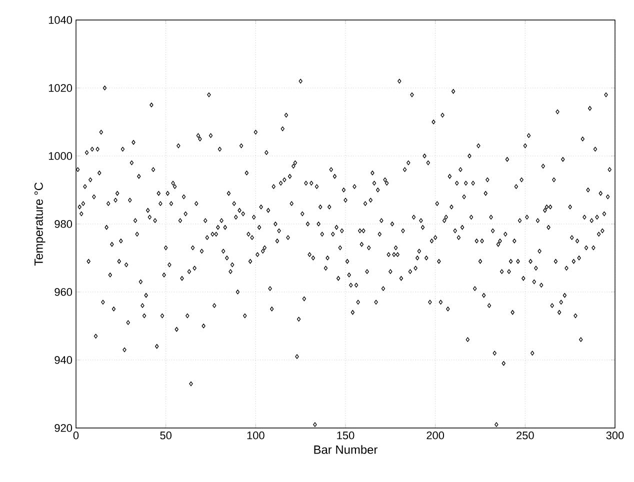  What do you see at coordinates (255, 436) in the screenshot?
I see `x-tick-label: 100` at bounding box center [255, 436].